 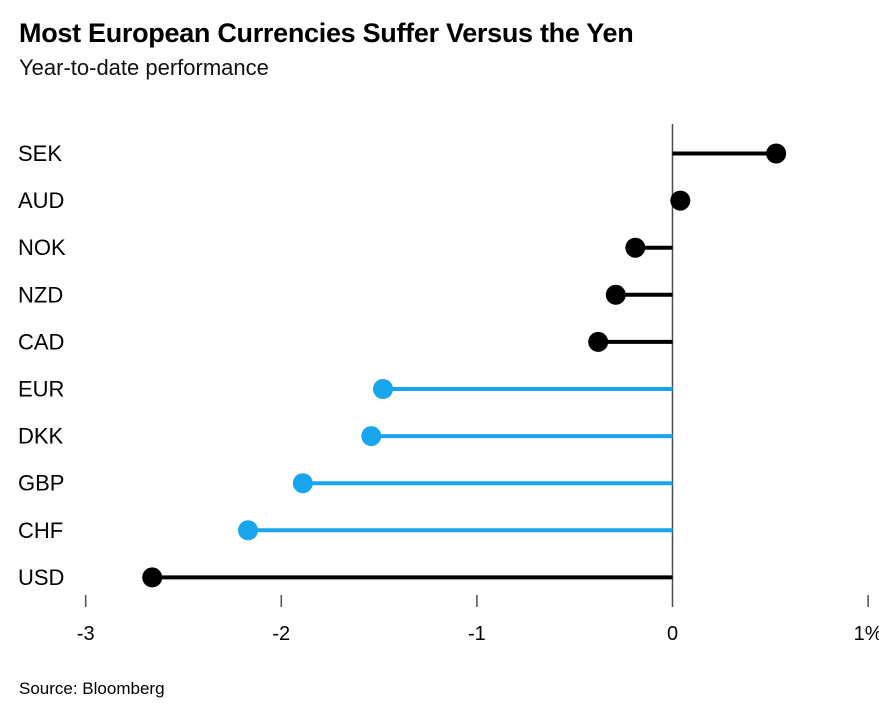 What do you see at coordinates (281, 634) in the screenshot?
I see `x-axis-tick-label: -2` at bounding box center [281, 634].